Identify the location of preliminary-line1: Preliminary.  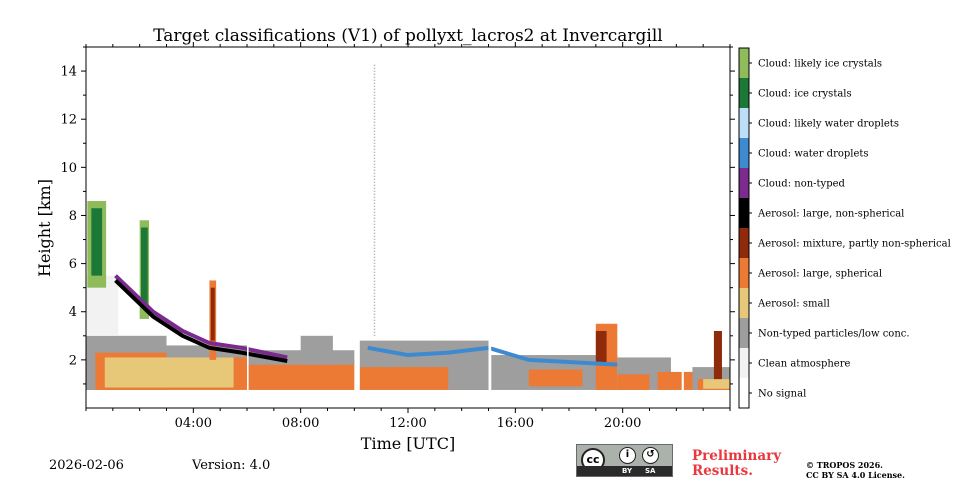
(737, 456).